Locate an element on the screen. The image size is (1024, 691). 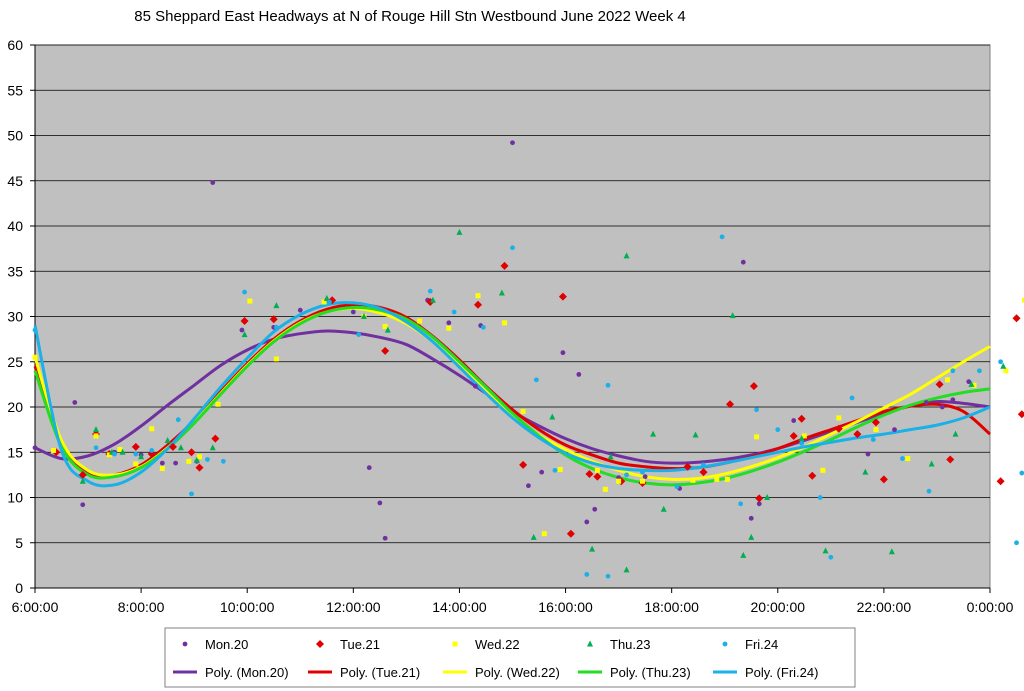
legend-label: Fri.24 is located at coordinates (761, 644).